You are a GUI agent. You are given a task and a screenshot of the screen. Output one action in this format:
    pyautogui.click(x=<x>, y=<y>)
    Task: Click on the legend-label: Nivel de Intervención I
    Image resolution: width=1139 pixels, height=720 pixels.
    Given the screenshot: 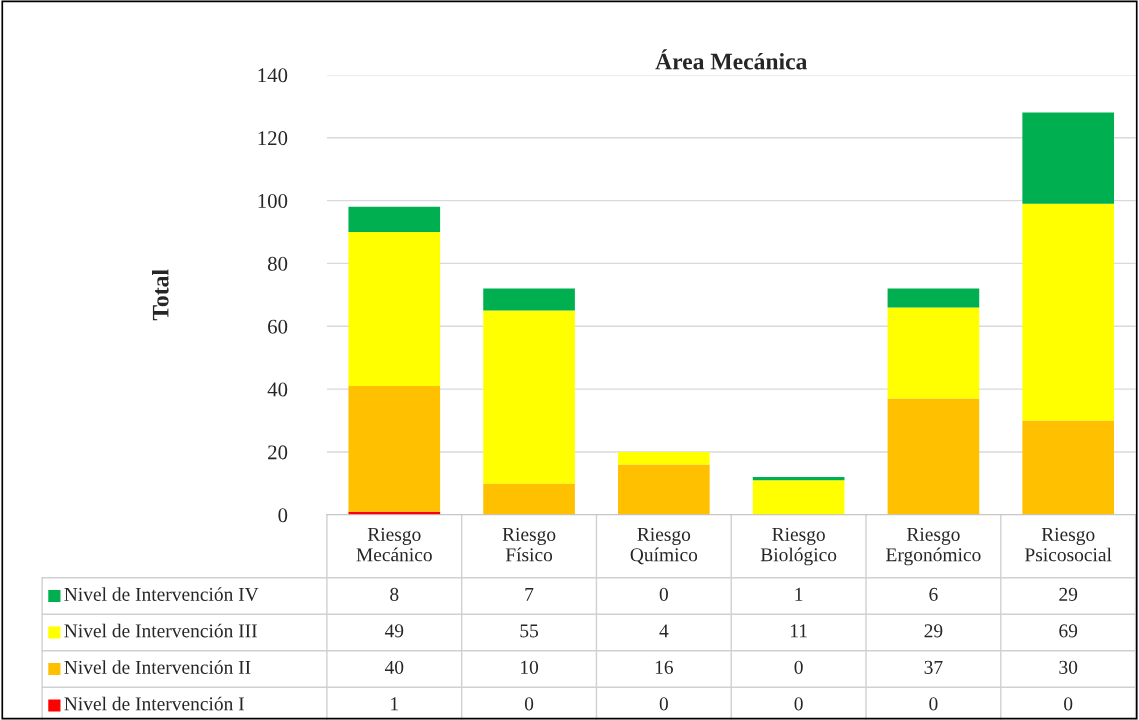 What is the action you would take?
    pyautogui.click(x=154, y=703)
    